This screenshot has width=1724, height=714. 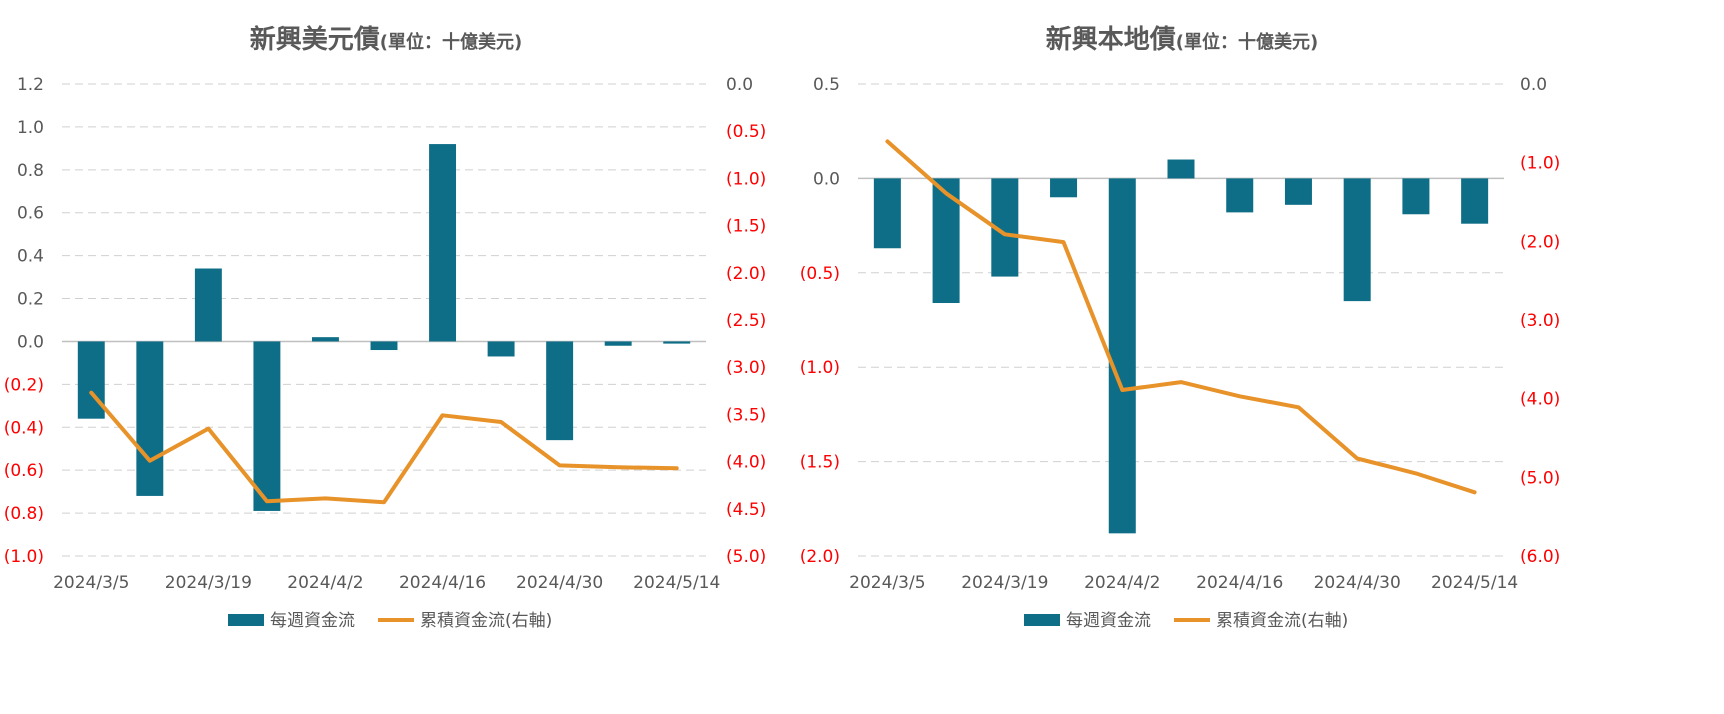 What do you see at coordinates (820, 463) in the screenshot?
I see `left-axis-tick-label: (1.5)` at bounding box center [820, 463].